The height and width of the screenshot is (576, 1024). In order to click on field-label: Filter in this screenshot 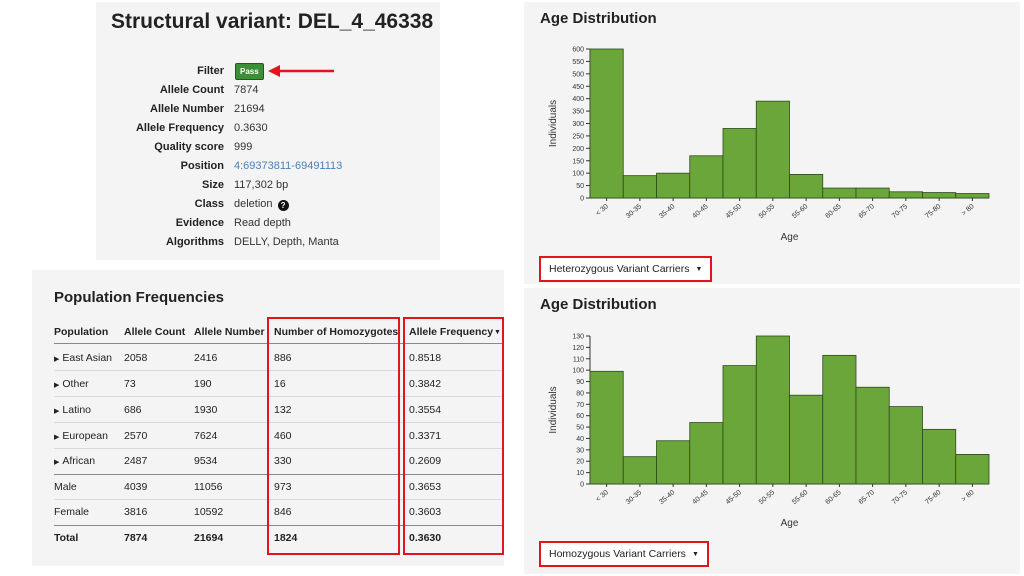, I will do `click(210, 71)`.